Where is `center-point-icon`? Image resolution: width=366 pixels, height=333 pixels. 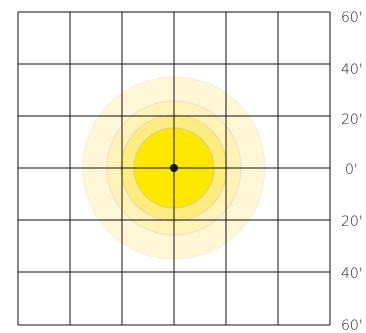 center-point-icon is located at coordinates (174, 168).